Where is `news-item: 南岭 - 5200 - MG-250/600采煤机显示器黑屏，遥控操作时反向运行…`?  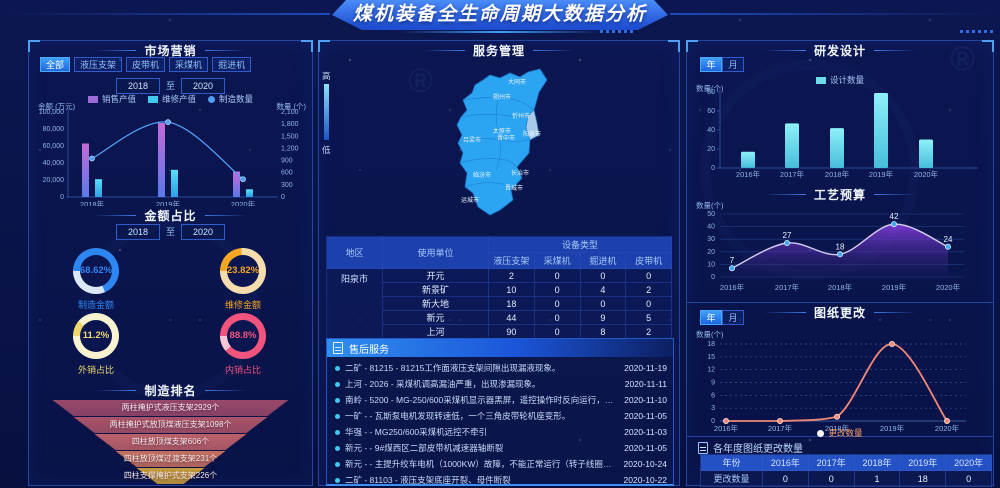 news-item: 南岭 - 5200 - MG-250/600采煤机显示器黑屏，遥控操作时反向运行… is located at coordinates (501, 400).